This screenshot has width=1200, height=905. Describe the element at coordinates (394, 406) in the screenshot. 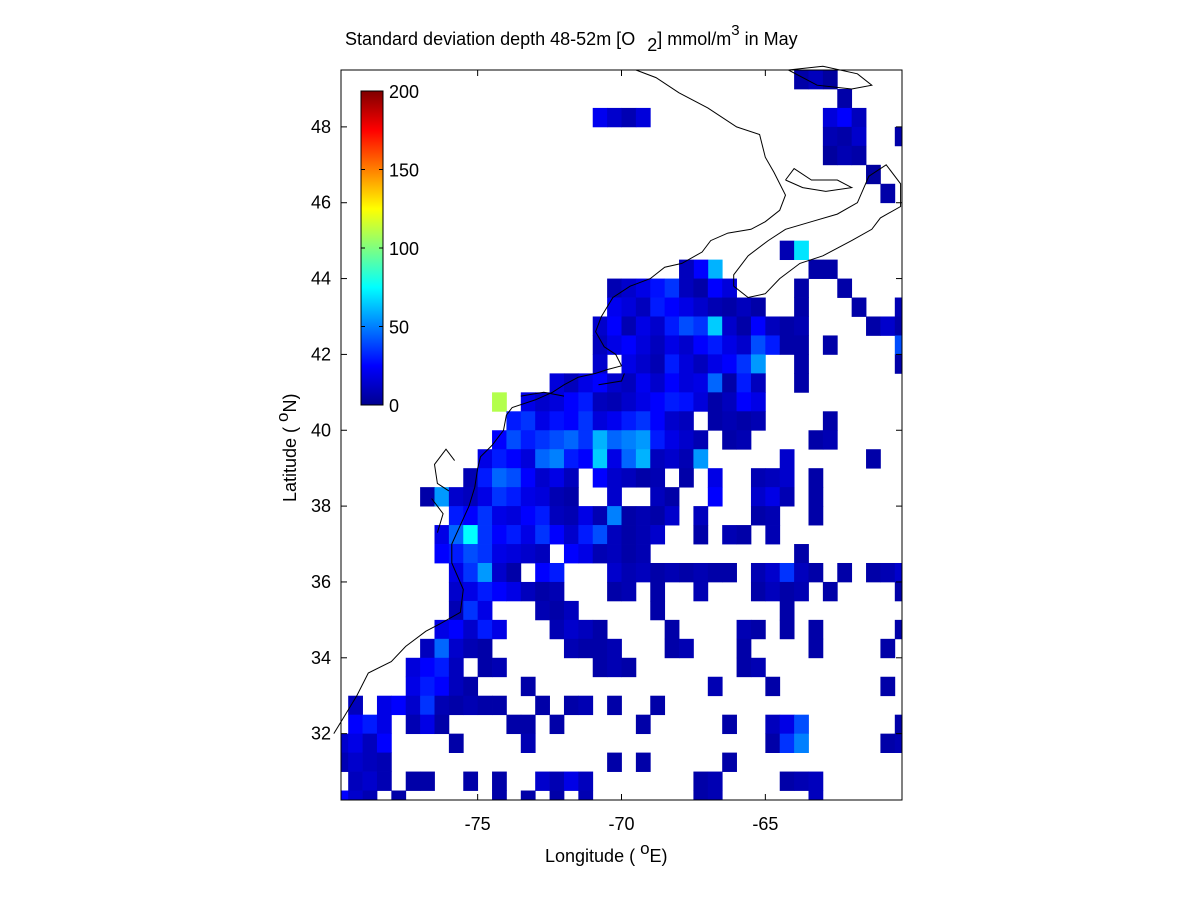

I see `colorbar-tick-label: 0` at that location.